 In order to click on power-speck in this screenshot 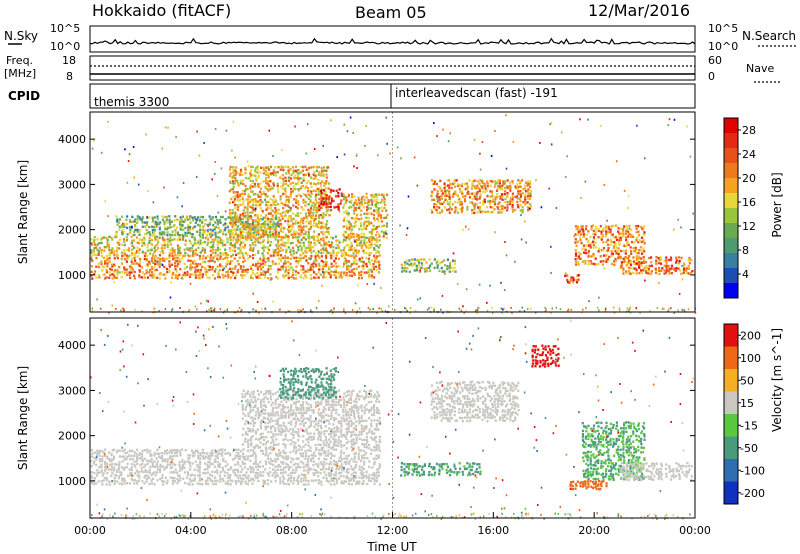, I will do `click(448, 141)`.